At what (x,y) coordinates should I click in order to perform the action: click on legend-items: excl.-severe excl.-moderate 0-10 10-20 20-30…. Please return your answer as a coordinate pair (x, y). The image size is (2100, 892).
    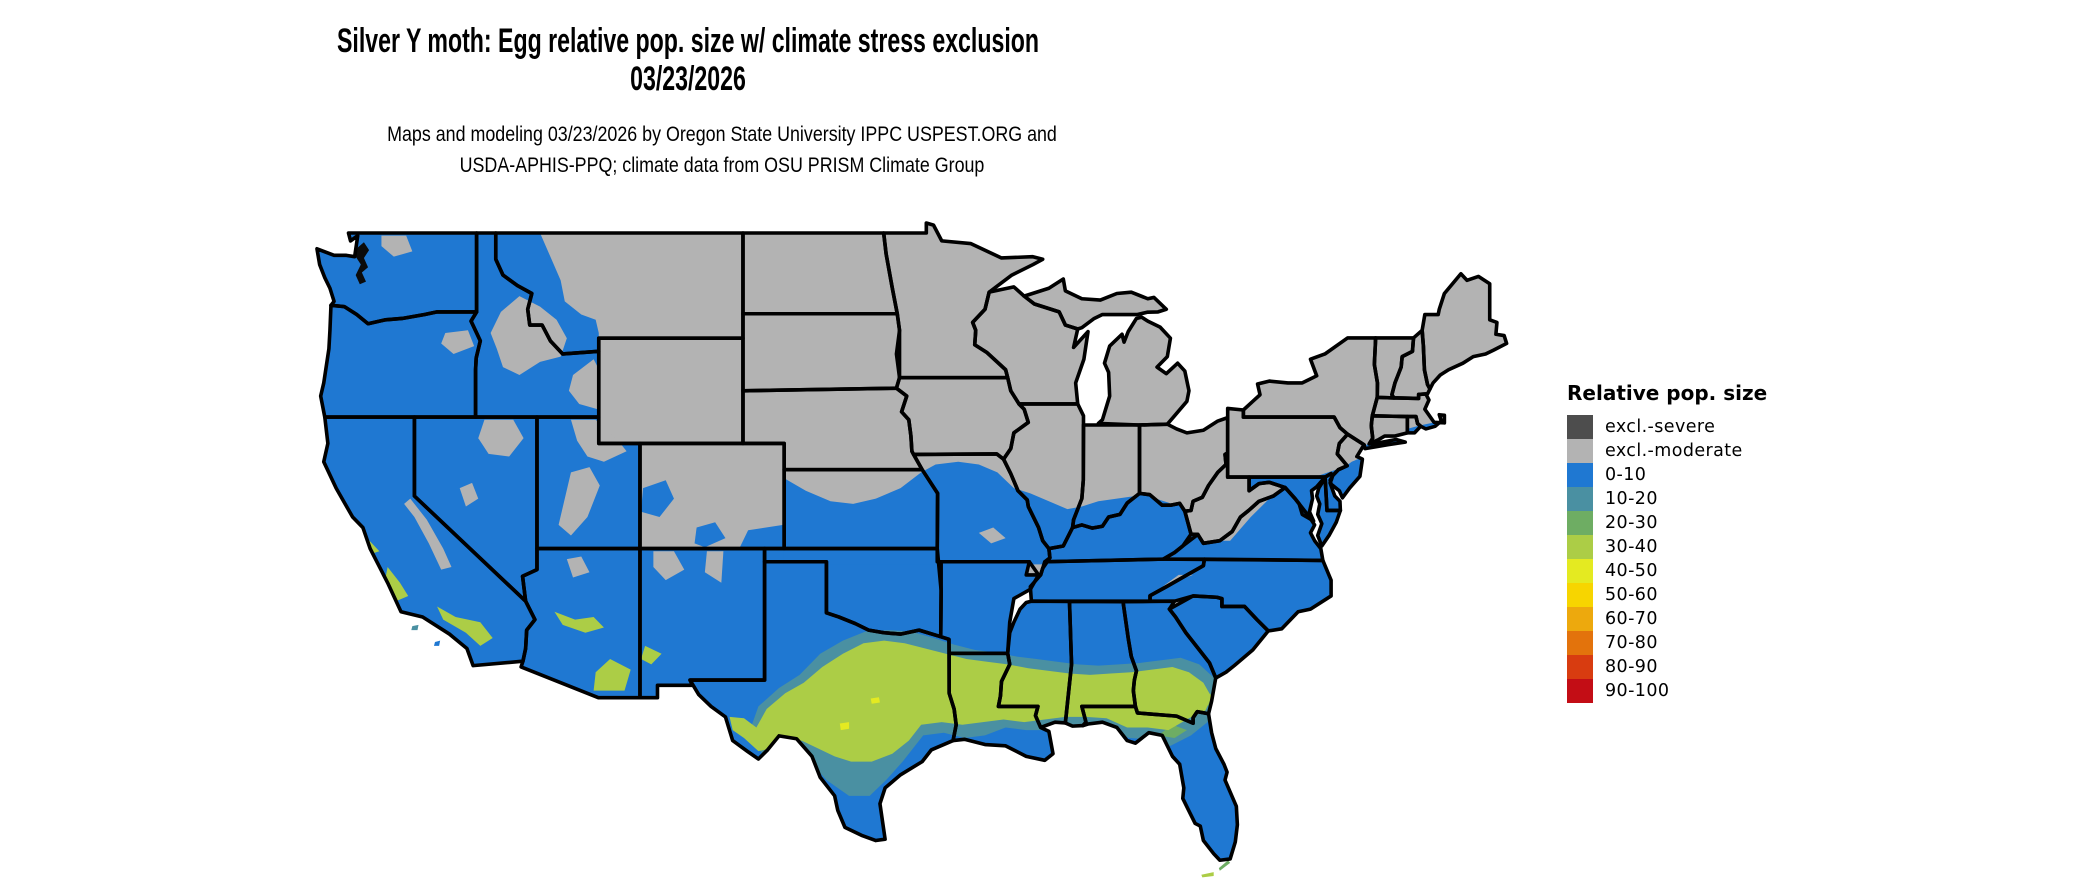
    Looking at the image, I should click on (1717, 559).